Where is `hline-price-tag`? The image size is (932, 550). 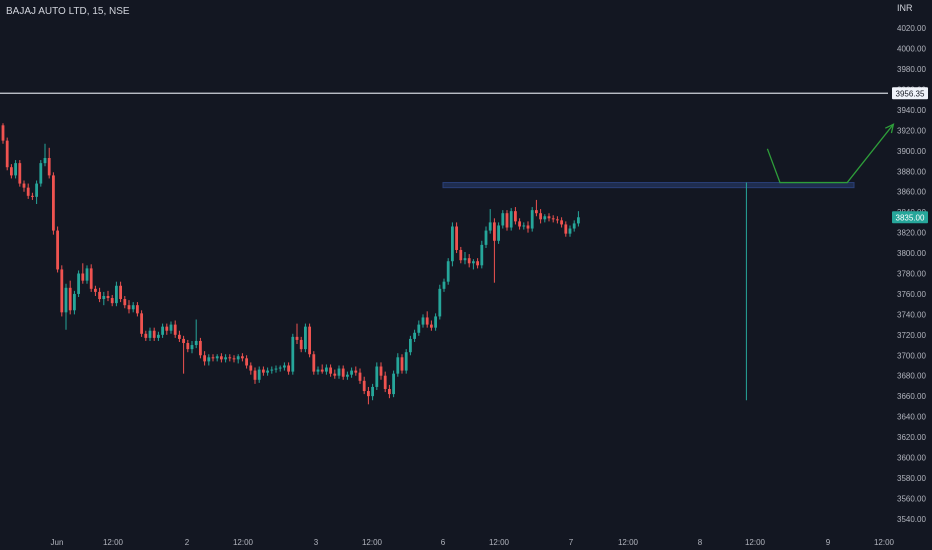 hline-price-tag is located at coordinates (910, 93).